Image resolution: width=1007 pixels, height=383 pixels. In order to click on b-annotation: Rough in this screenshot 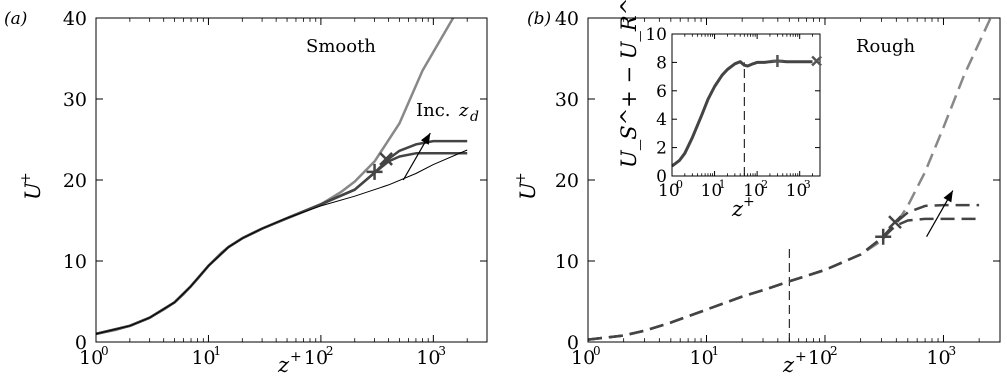, I will do `click(886, 46)`.